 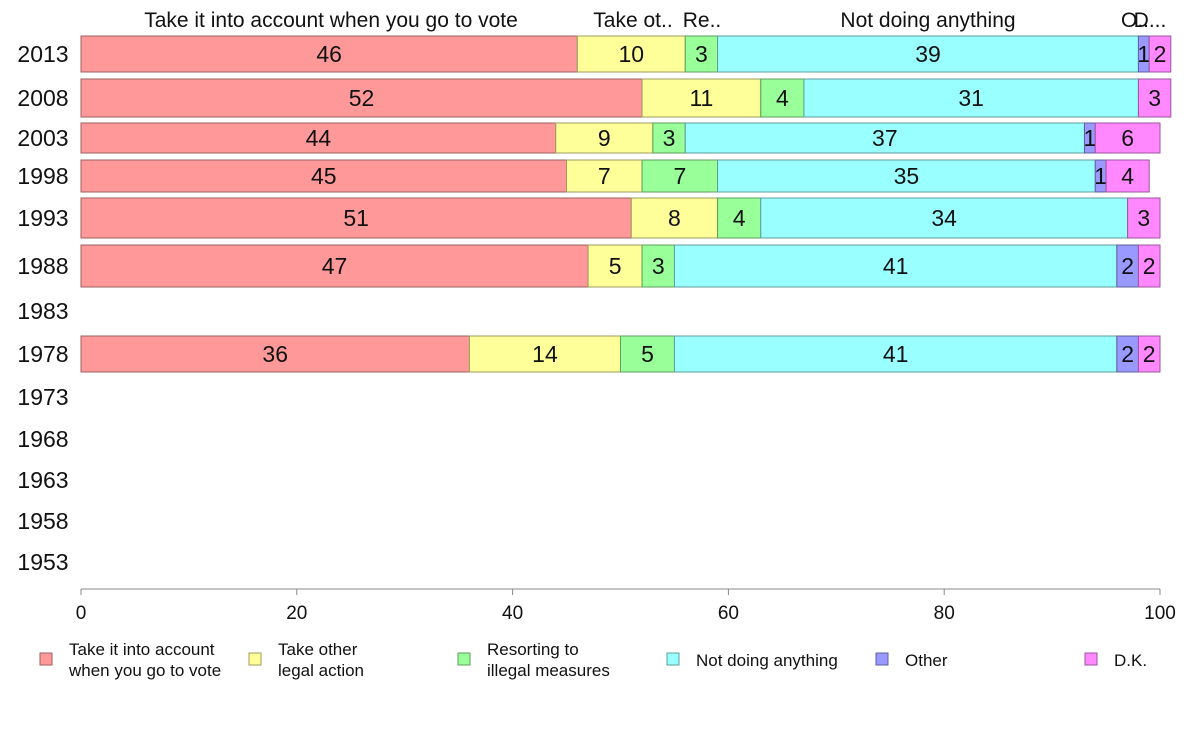 I want to click on legend-label: Take it into account, so click(x=142, y=649).